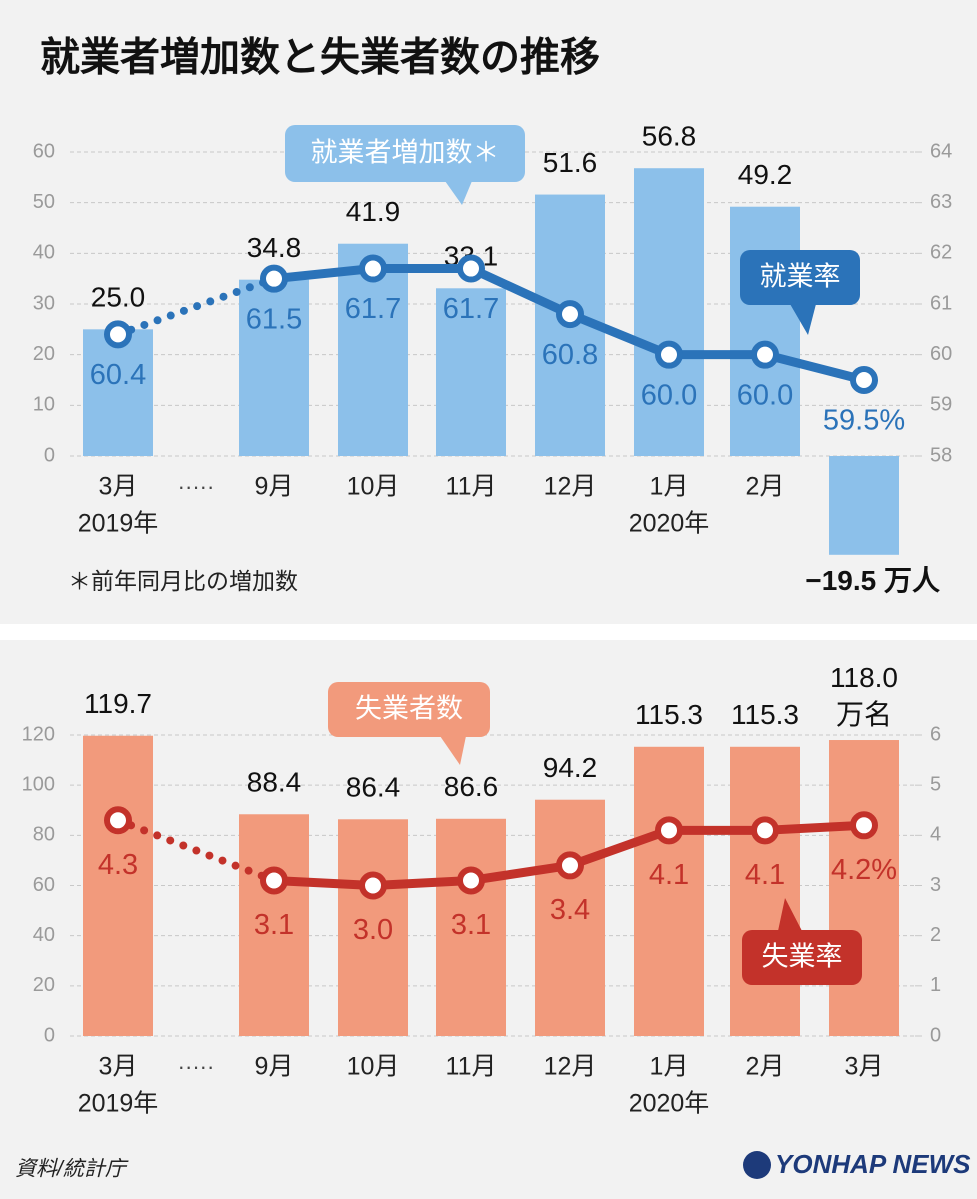 The image size is (977, 1199). Describe the element at coordinates (274, 782) in the screenshot. I see `bar-value-label: 88.4` at that location.